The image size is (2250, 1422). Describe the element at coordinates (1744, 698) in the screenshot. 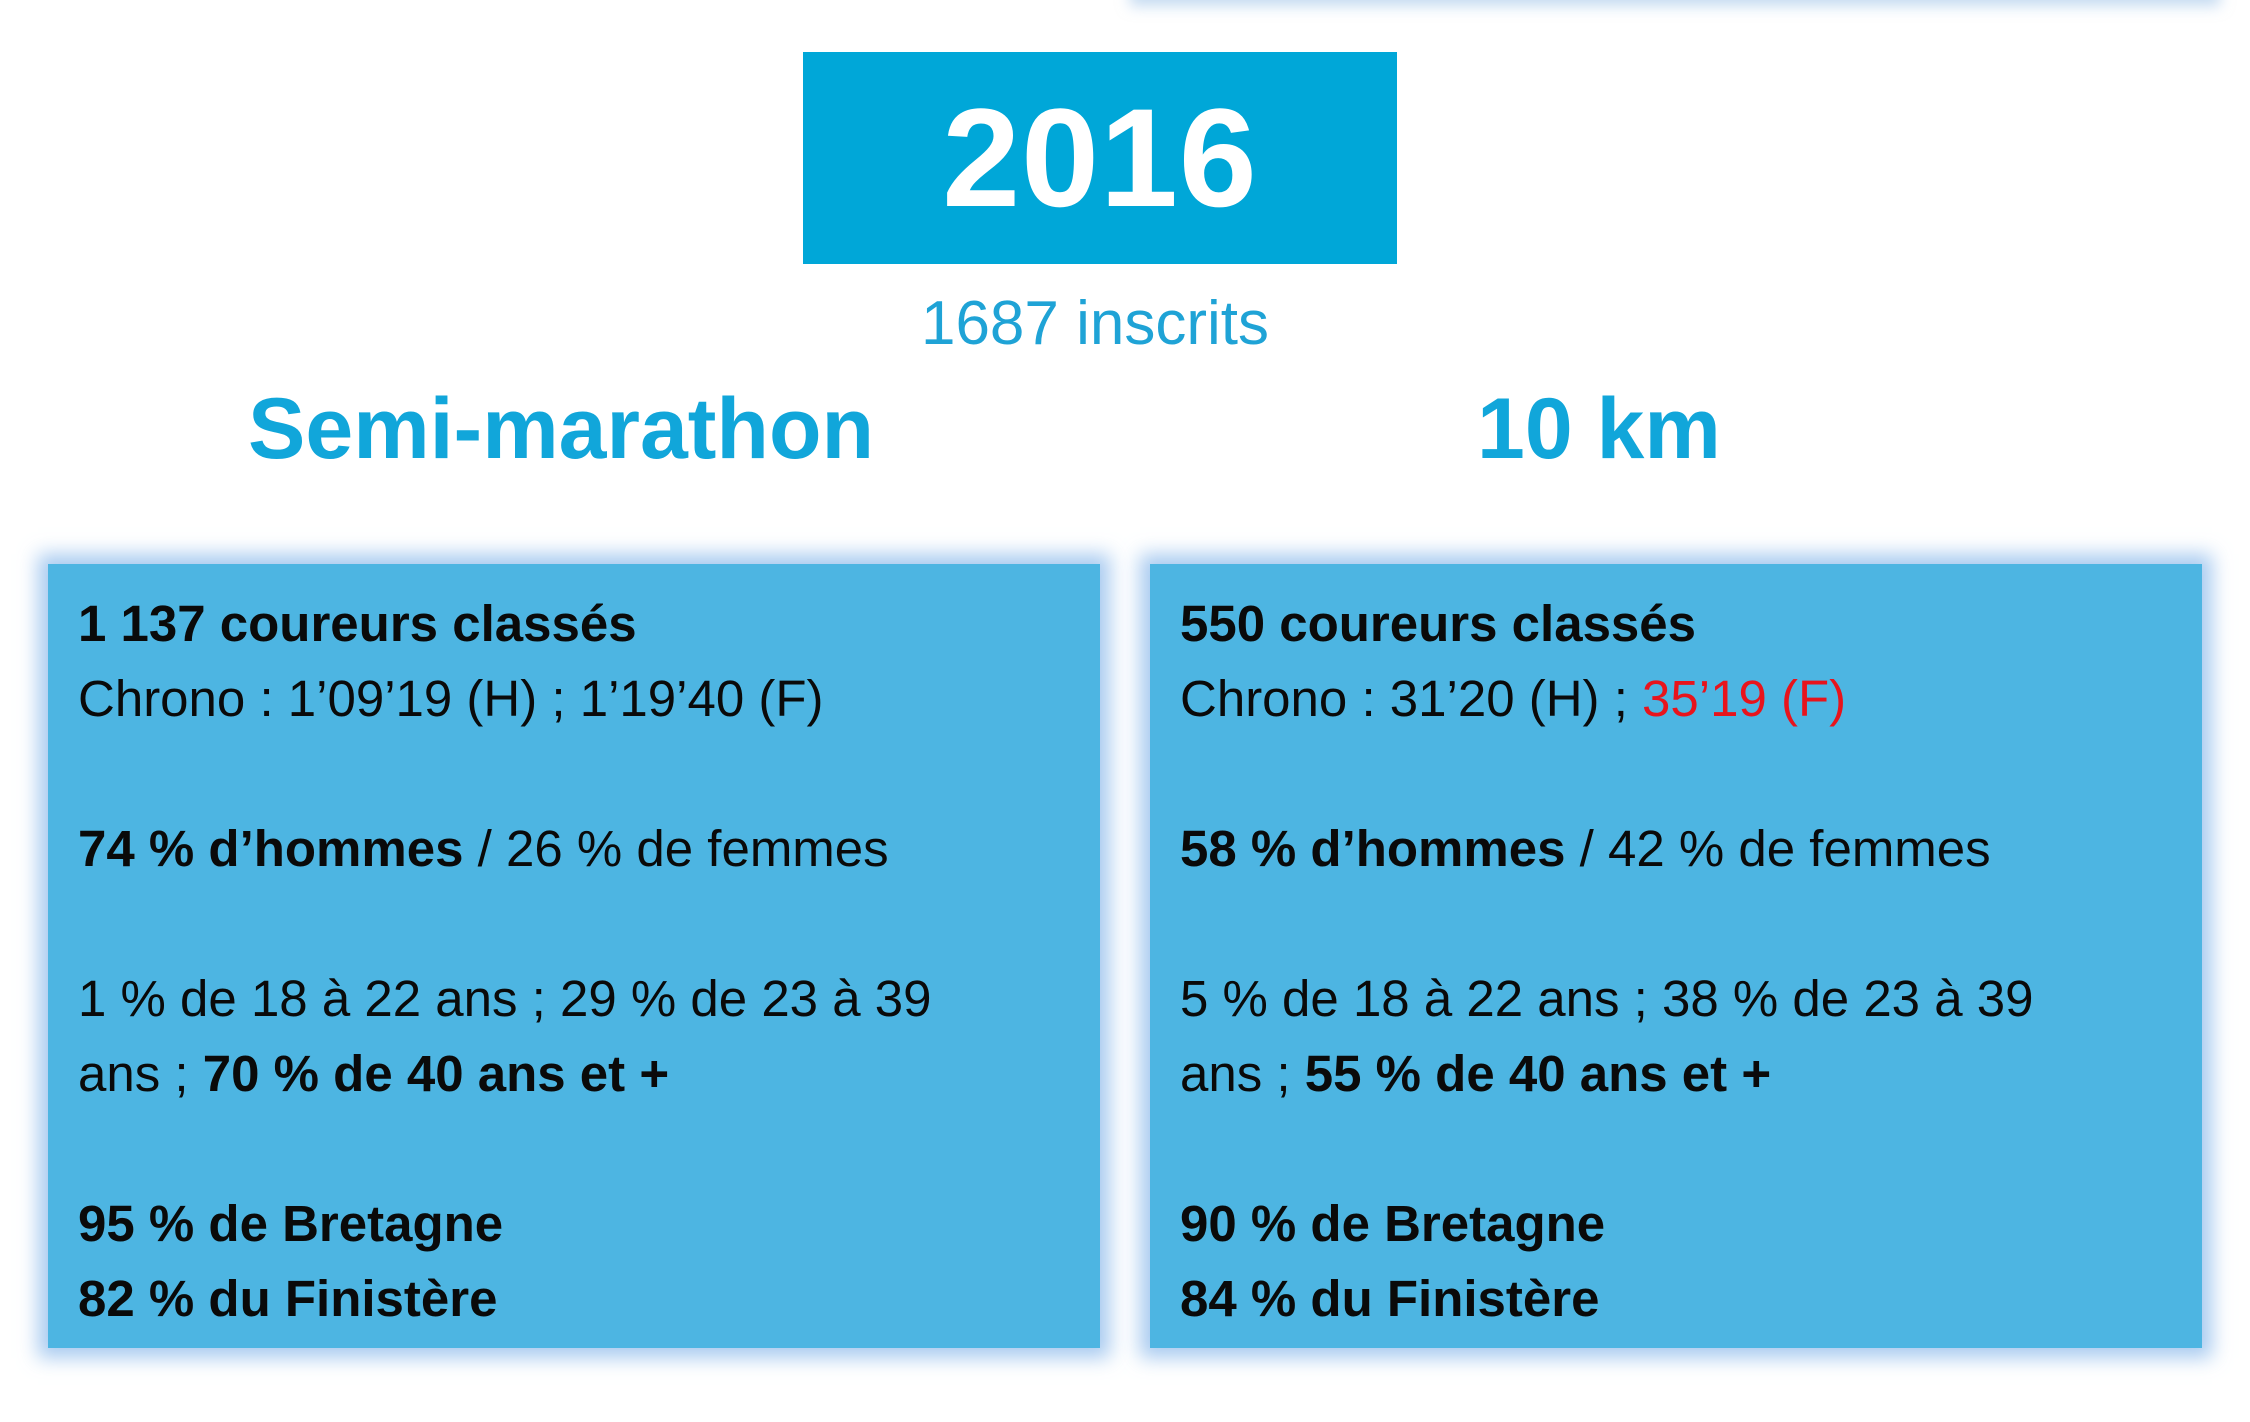

I see `chrono-female: 35’19 (F)` at that location.